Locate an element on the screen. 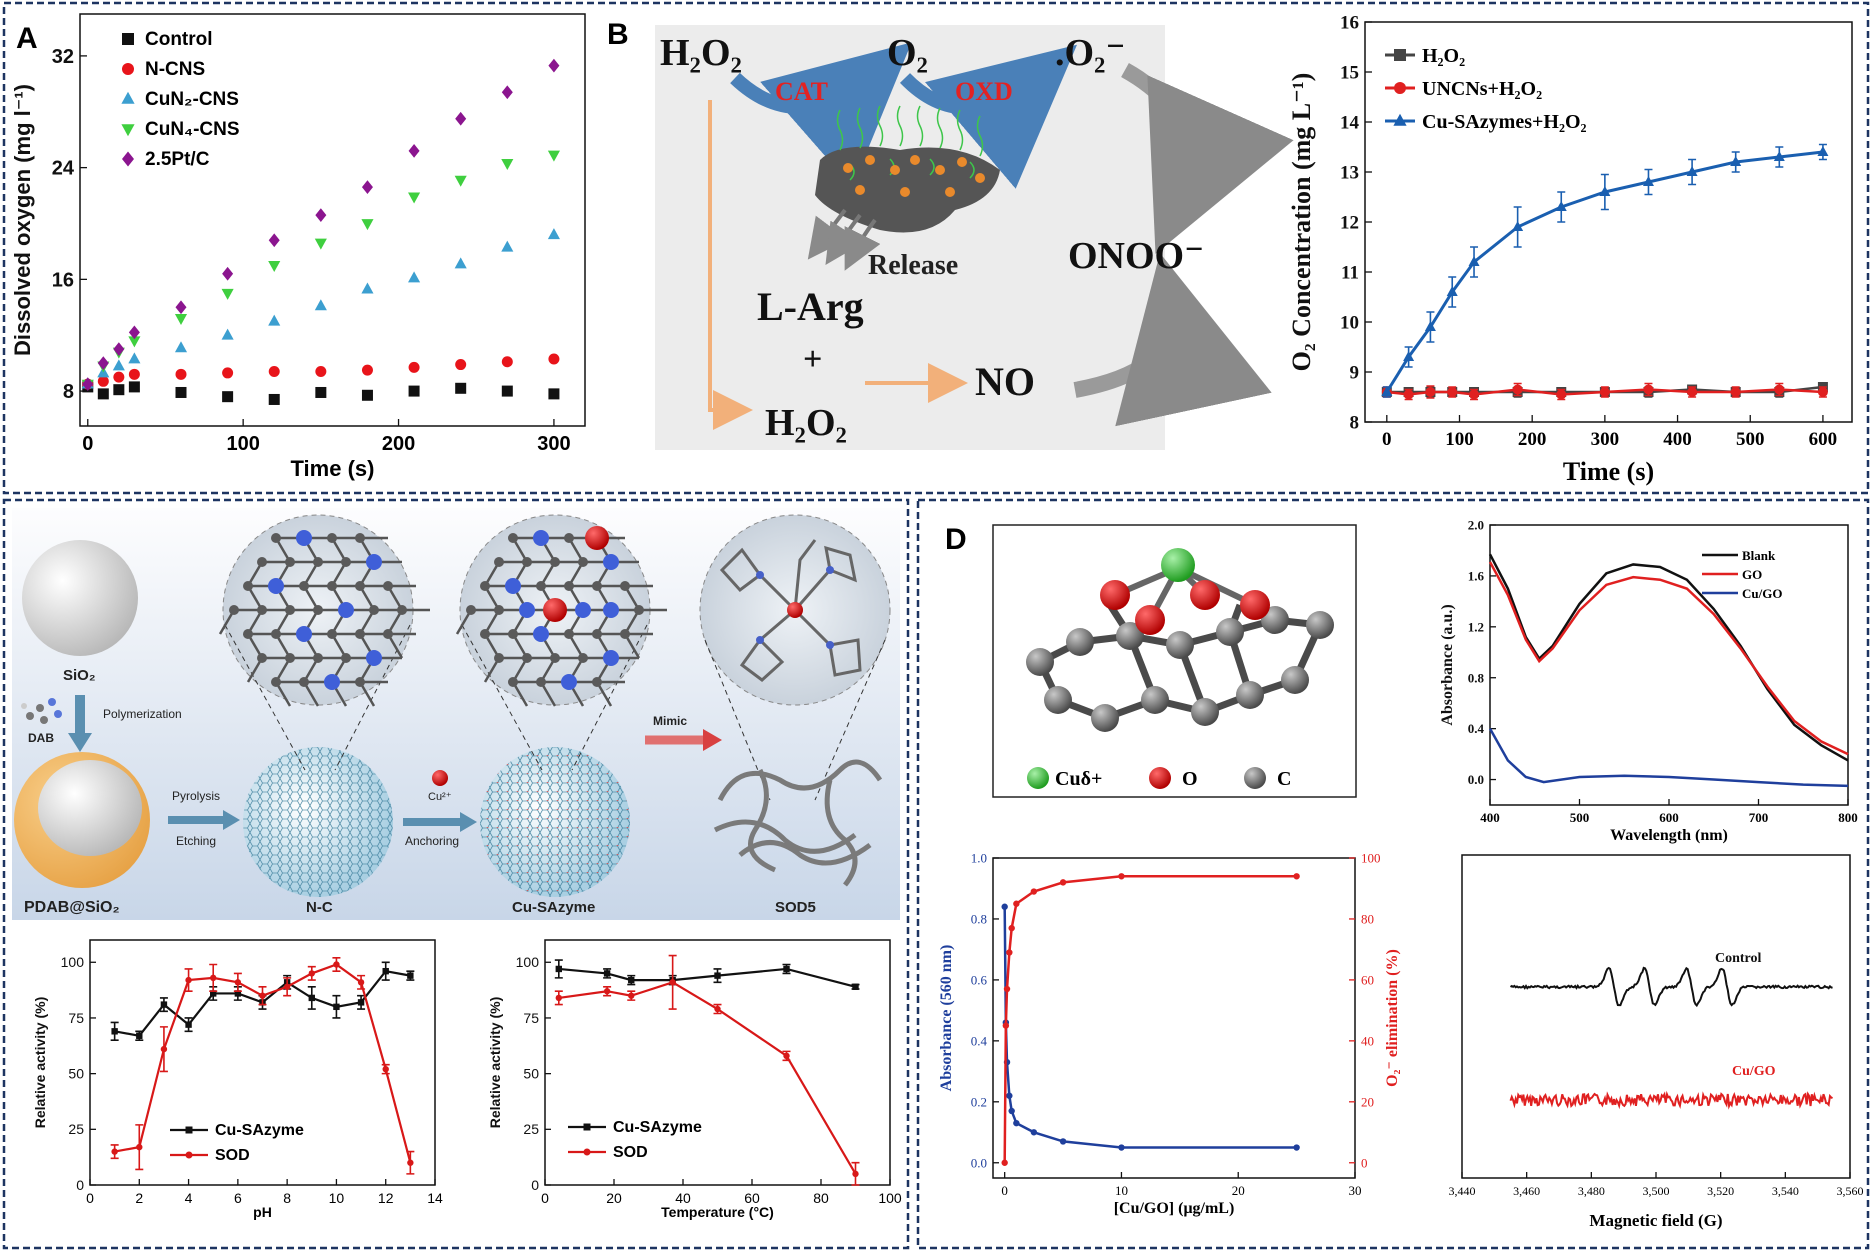 The width and height of the screenshot is (1873, 1252). copper-atom is located at coordinates (1178, 565).